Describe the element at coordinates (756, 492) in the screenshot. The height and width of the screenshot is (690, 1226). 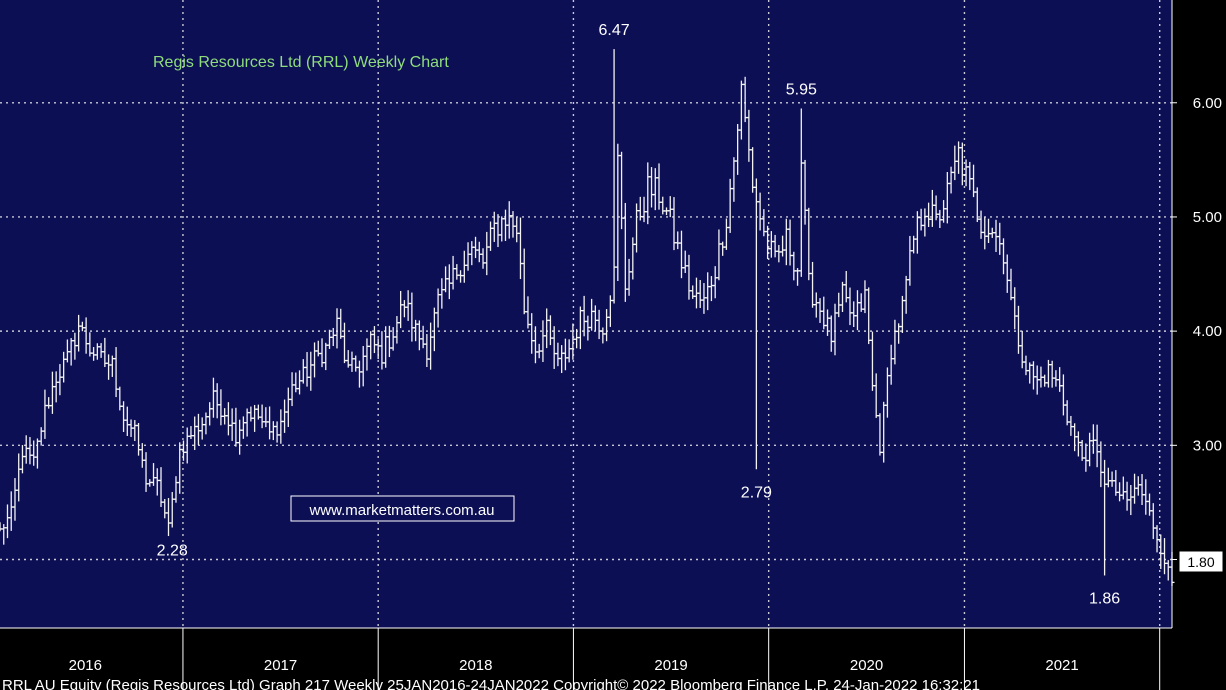
I see `annotation-label: 2.79` at that location.